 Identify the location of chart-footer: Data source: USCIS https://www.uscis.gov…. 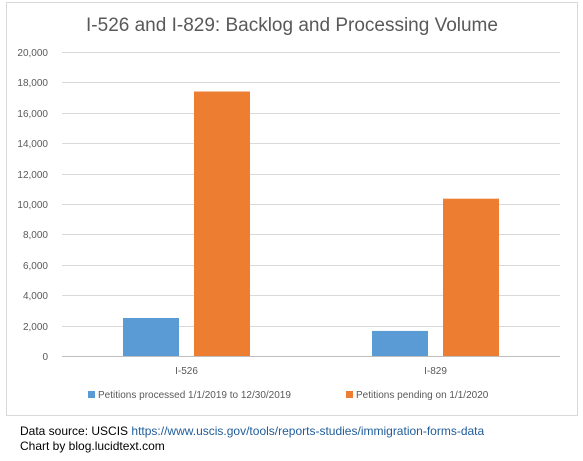
(252, 439).